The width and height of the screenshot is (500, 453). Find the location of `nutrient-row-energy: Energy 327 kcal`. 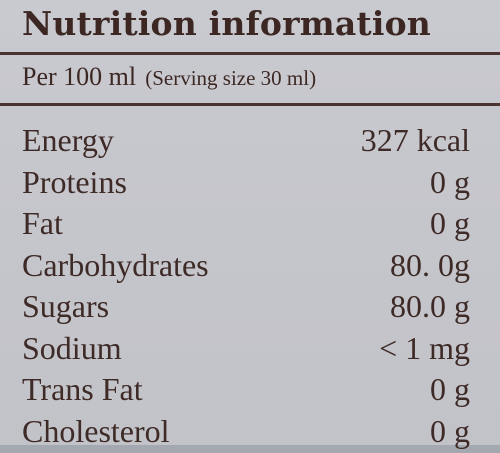

nutrient-row-energy: Energy 327 kcal is located at coordinates (250, 142).